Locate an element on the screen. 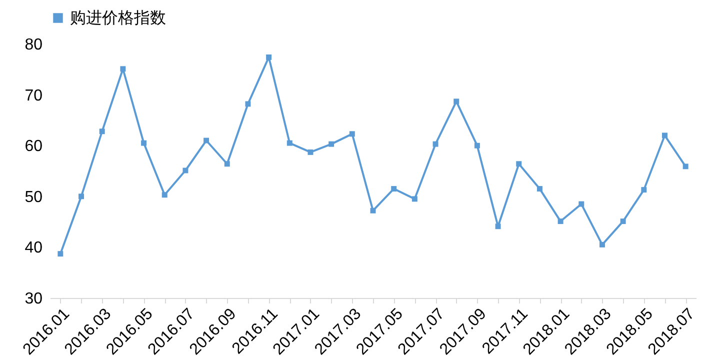 The height and width of the screenshot is (363, 726). legend-label: 购进价格指数 is located at coordinates (118, 18).